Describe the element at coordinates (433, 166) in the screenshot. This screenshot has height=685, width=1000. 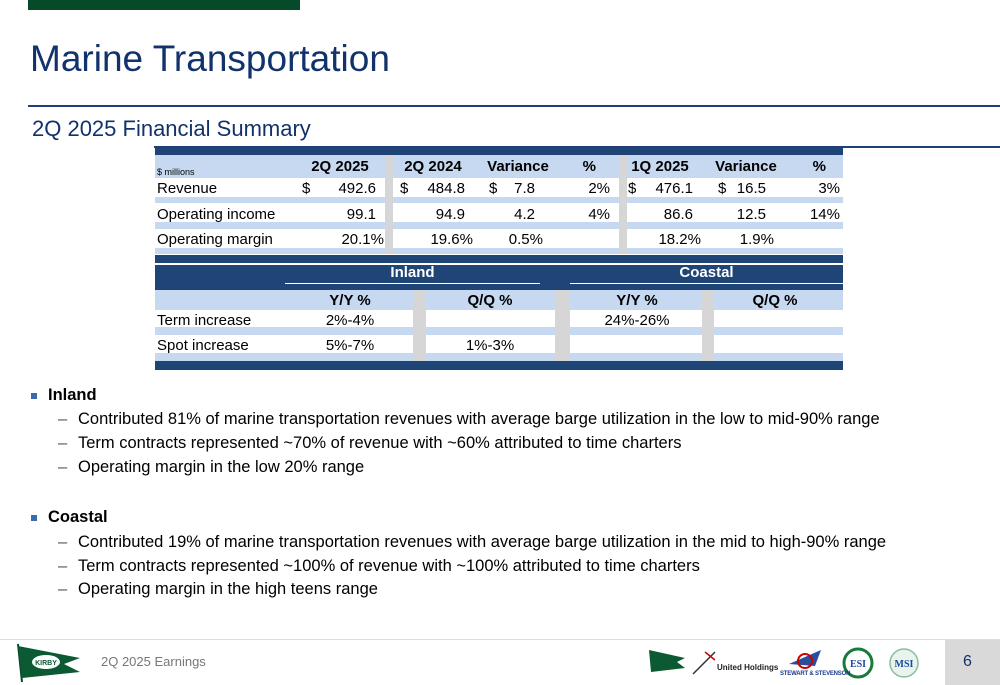
I see `col-header: 2Q 2024` at that location.